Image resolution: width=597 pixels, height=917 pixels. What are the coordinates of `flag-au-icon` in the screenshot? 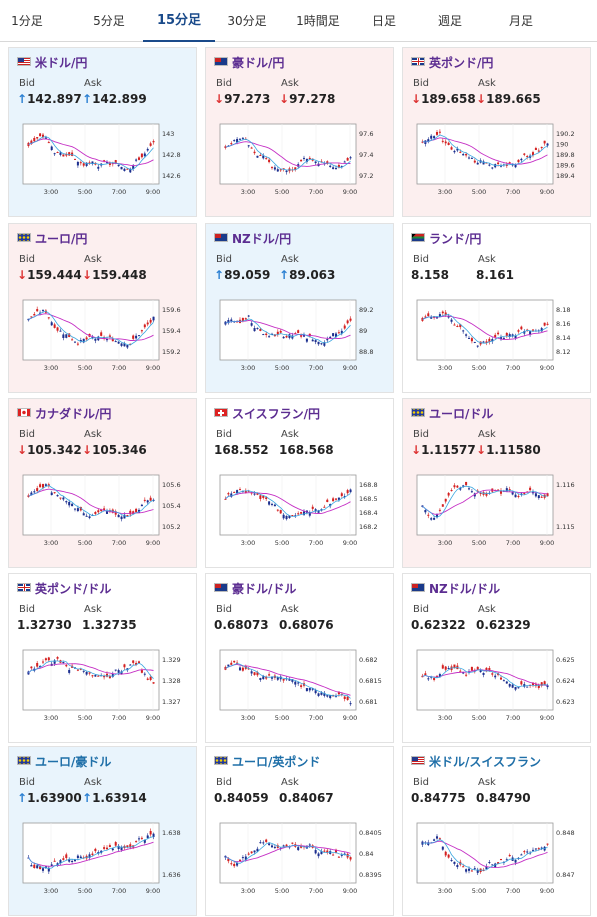 It's located at (221, 61).